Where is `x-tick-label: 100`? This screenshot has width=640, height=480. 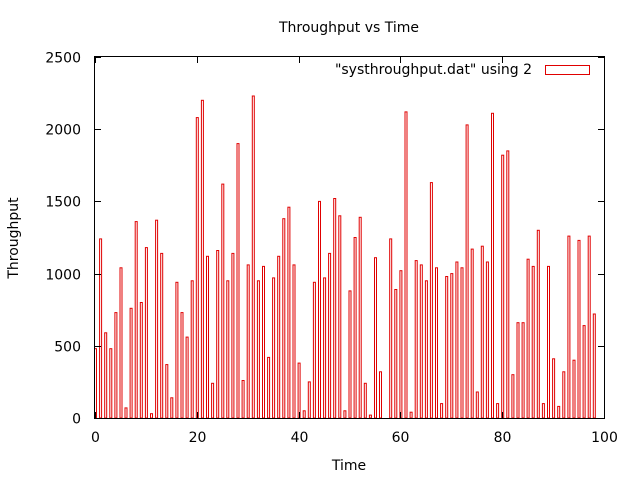
x-tick-label: 100 is located at coordinates (604, 438).